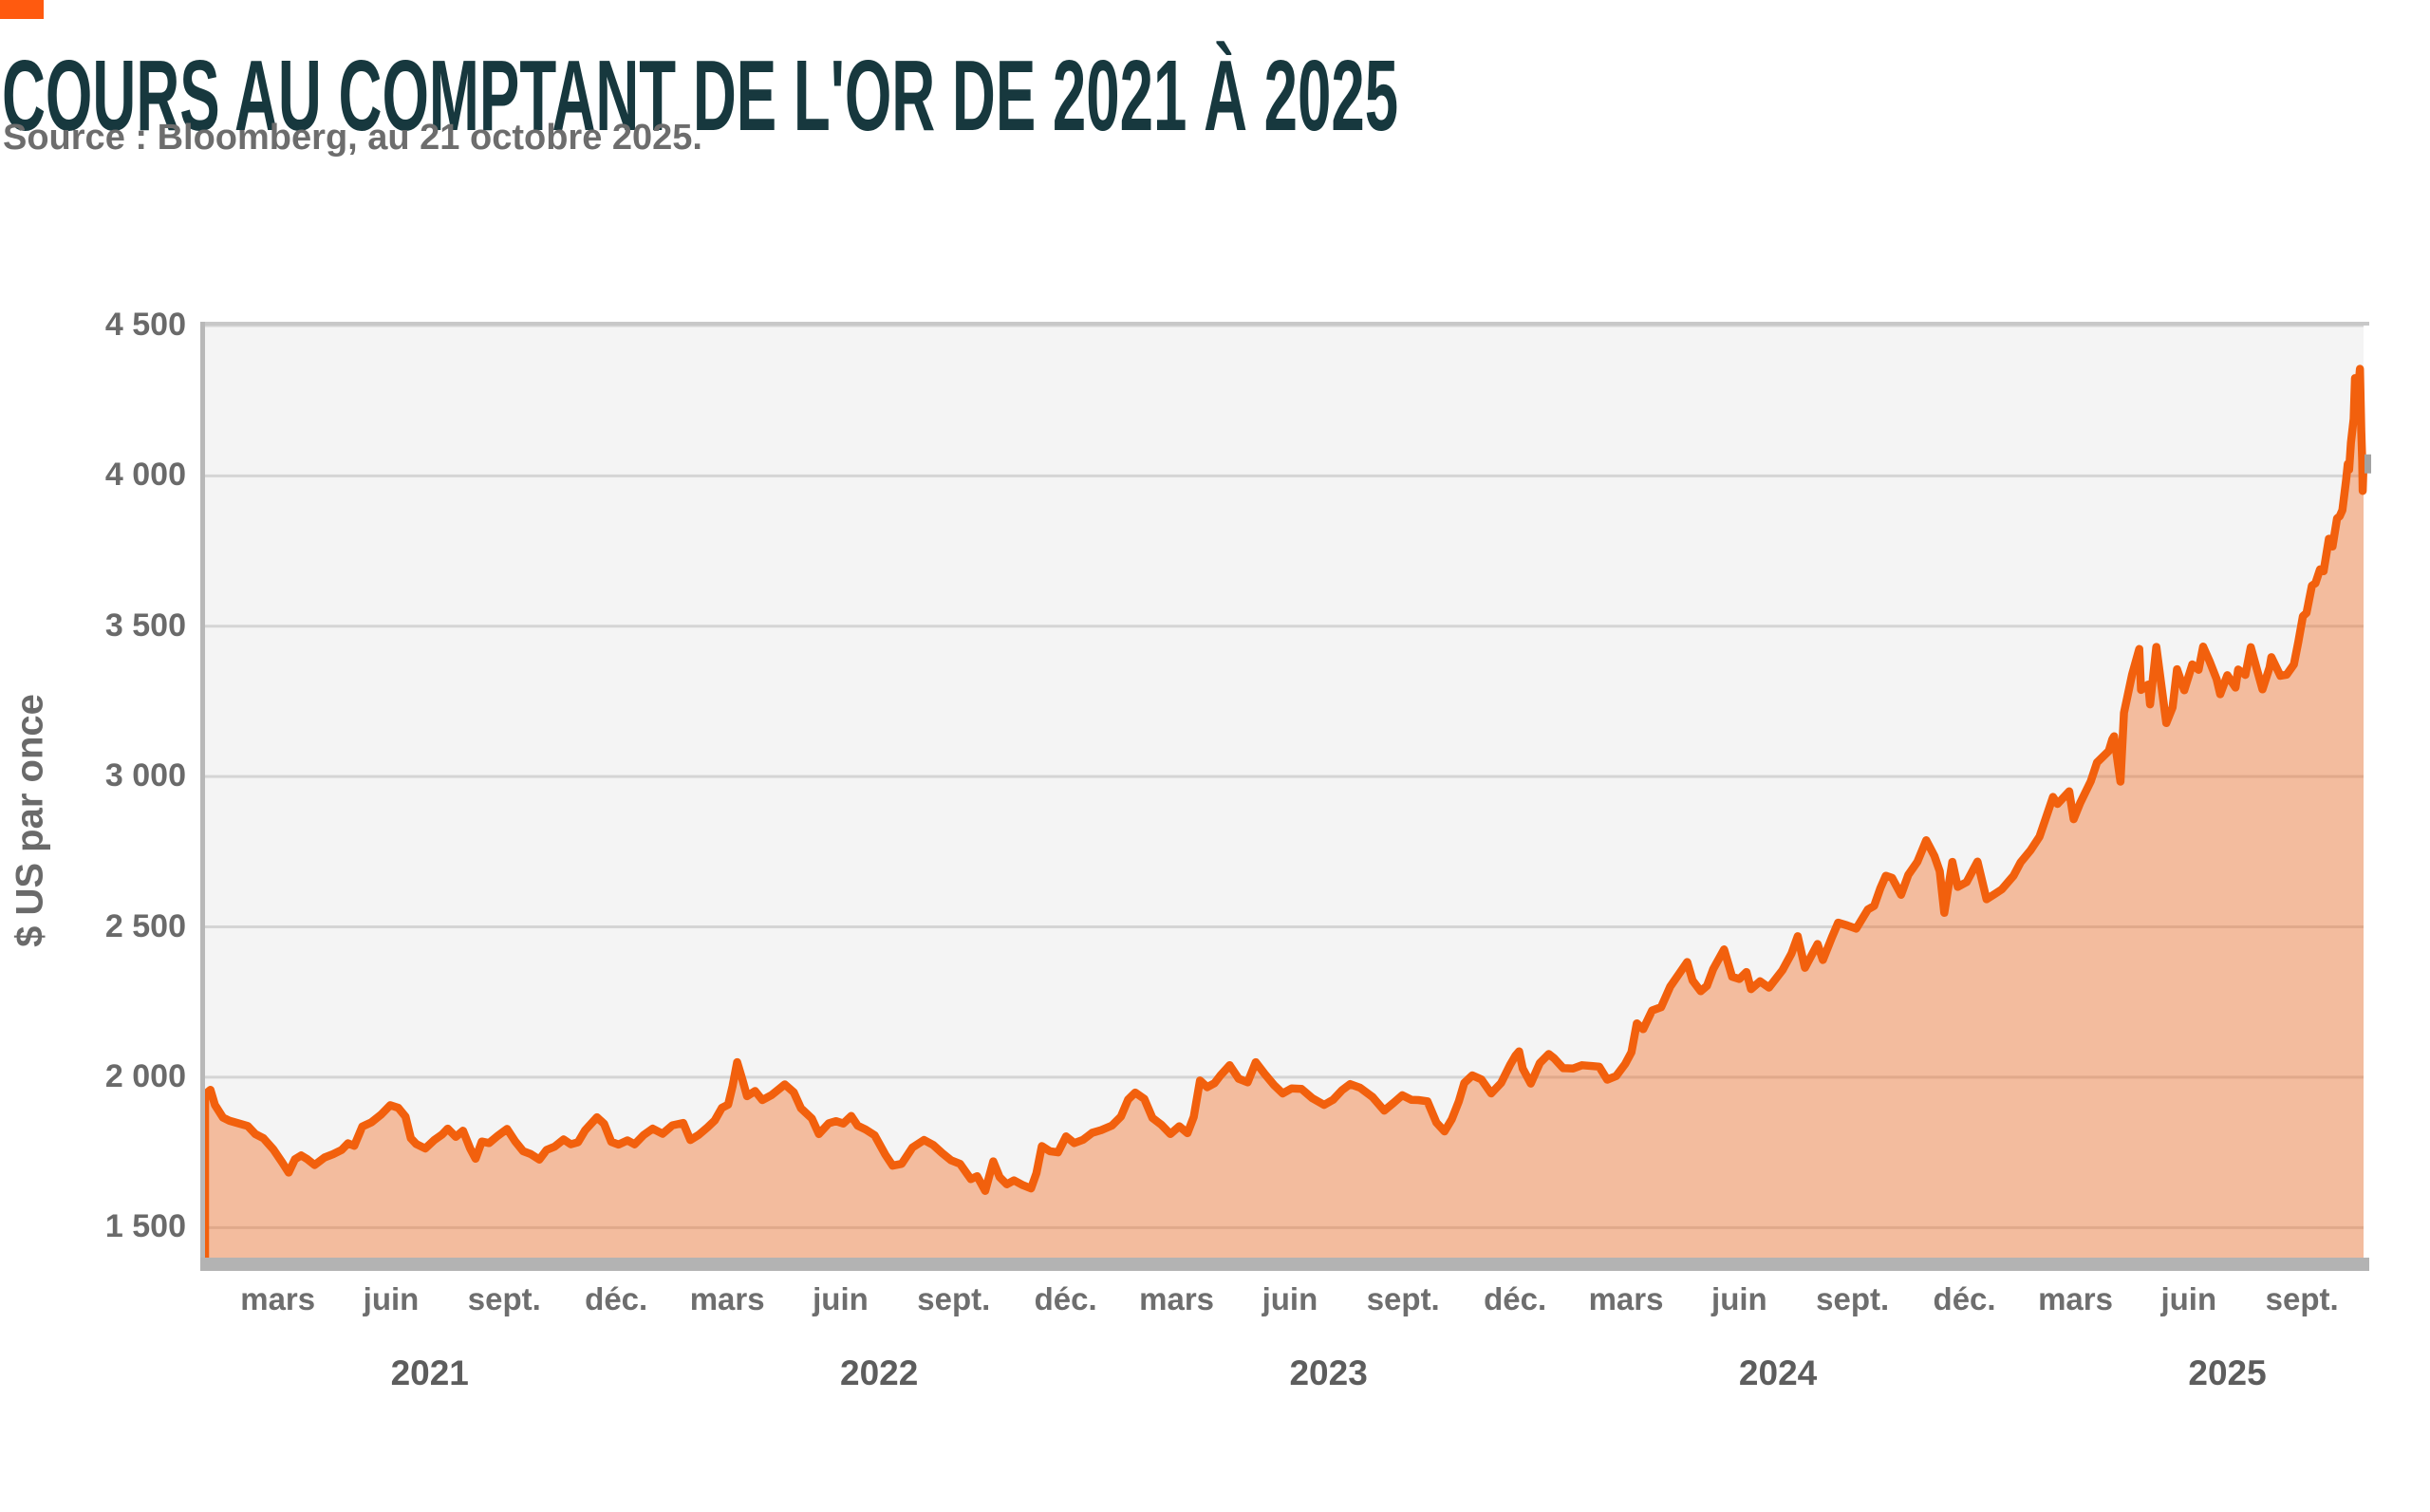 The height and width of the screenshot is (1512, 2430). What do you see at coordinates (145, 775) in the screenshot?
I see `y-axis-tick-label: 3 000` at bounding box center [145, 775].